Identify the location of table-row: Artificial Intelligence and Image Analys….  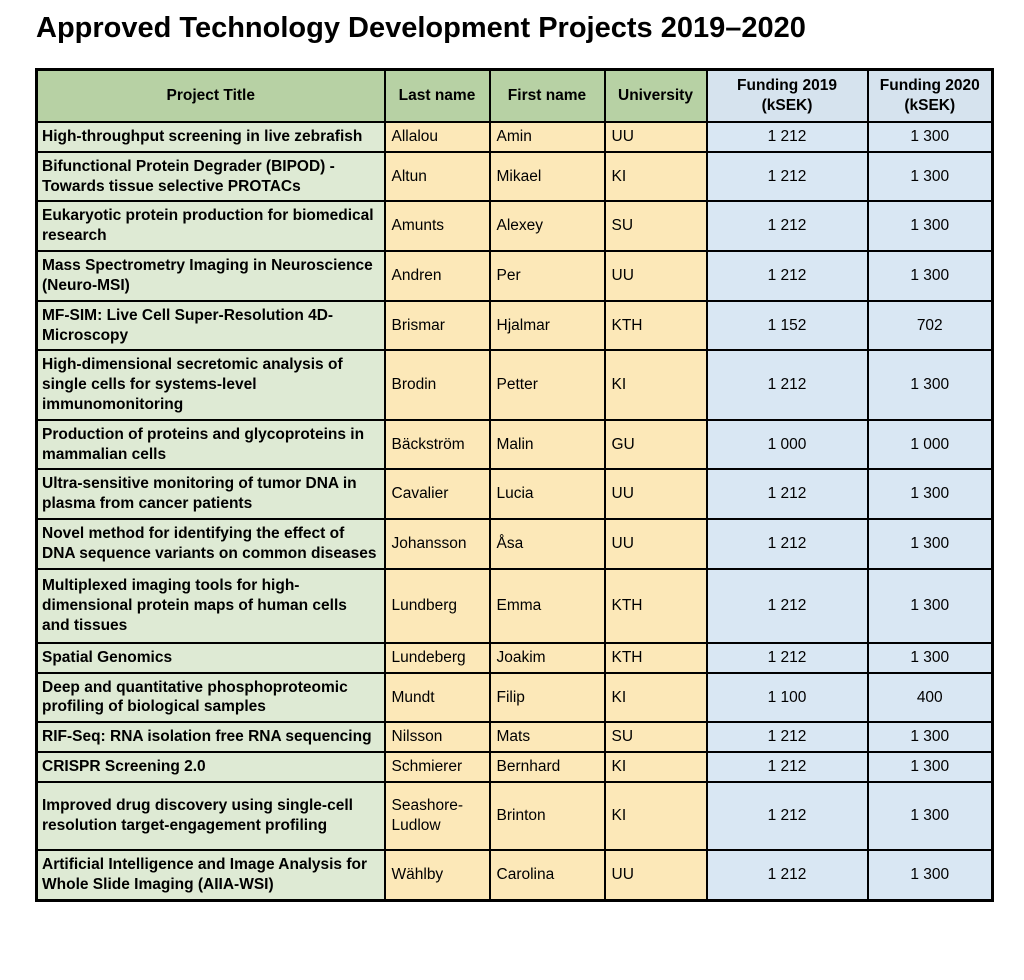
(514, 875).